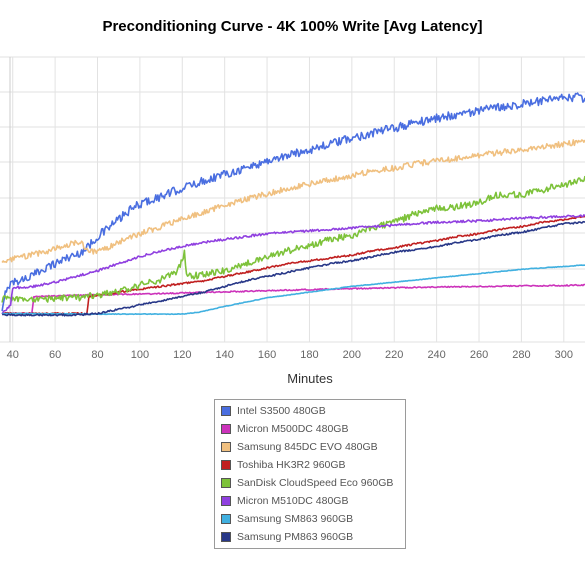  I want to click on x-tick-label: 260, so click(479, 355).